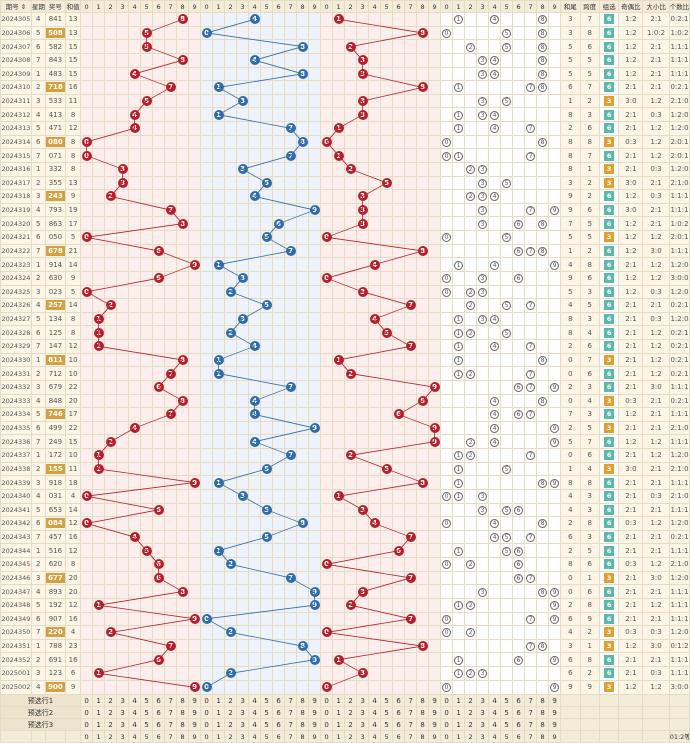 This screenshot has height=743, width=690. I want to click on header-issue: 期号 ⇕, so click(16, 6).